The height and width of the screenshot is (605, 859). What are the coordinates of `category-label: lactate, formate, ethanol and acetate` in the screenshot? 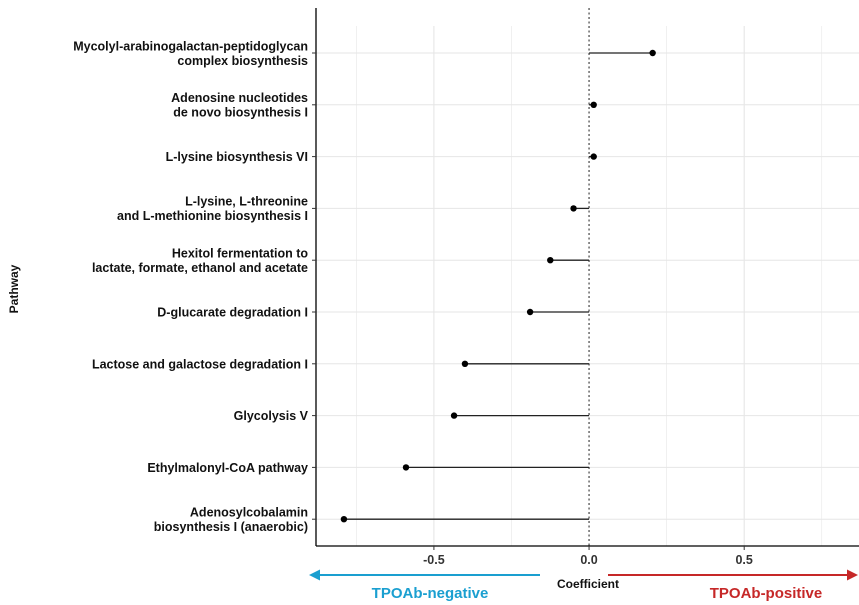 It's located at (200, 268).